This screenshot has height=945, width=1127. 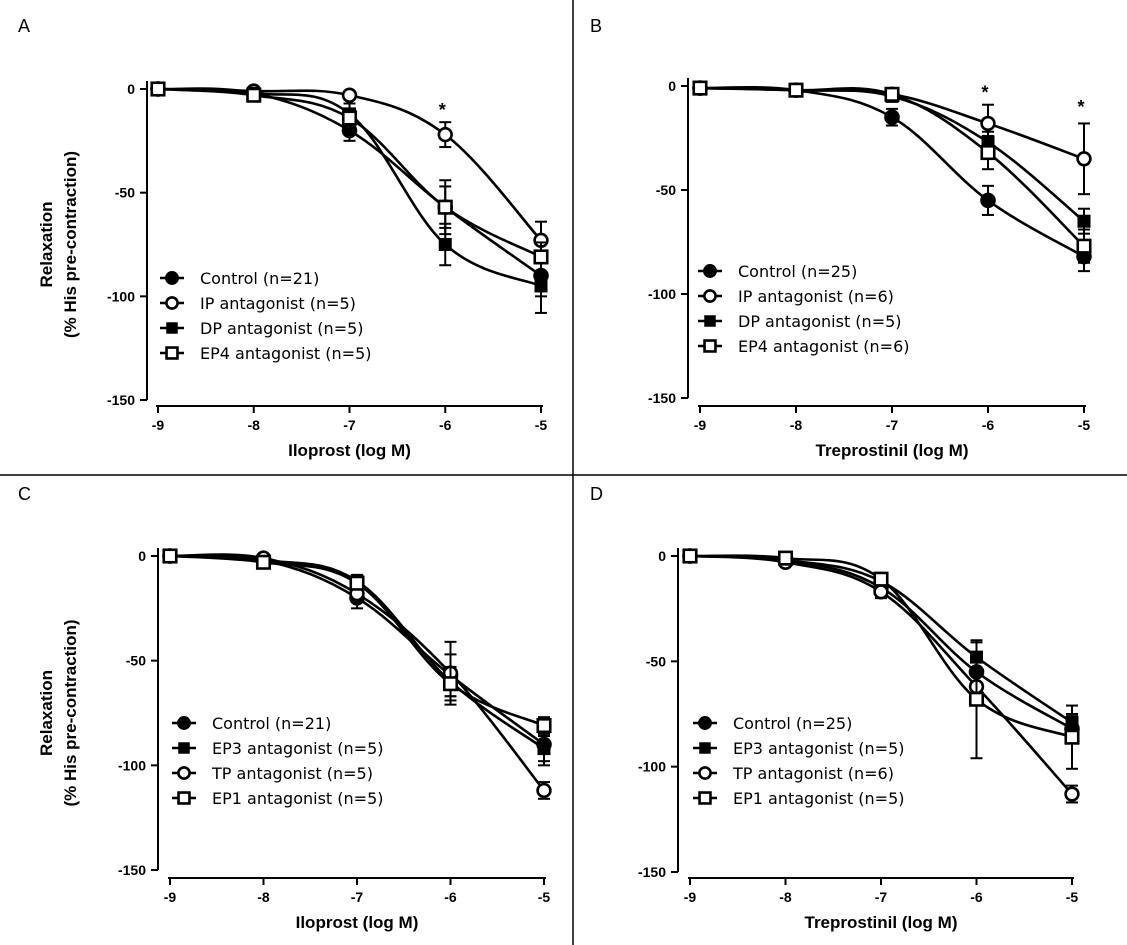 I want to click on x-axis-label: Treprostinil (log M), so click(x=892, y=450).